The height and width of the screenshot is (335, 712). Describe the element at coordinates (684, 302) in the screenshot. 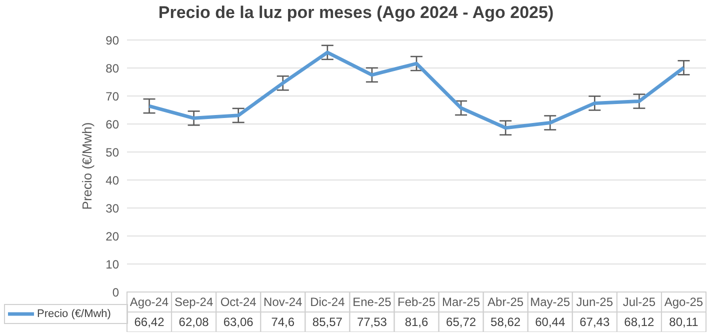

I see `x-tick-label: Ago-25` at that location.